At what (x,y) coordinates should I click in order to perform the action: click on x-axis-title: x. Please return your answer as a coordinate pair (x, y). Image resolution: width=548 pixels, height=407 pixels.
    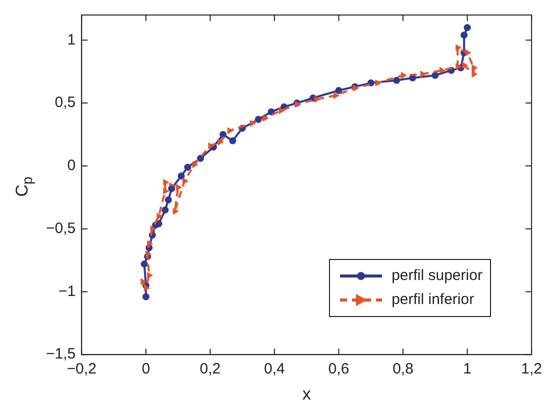
    Looking at the image, I should click on (307, 394).